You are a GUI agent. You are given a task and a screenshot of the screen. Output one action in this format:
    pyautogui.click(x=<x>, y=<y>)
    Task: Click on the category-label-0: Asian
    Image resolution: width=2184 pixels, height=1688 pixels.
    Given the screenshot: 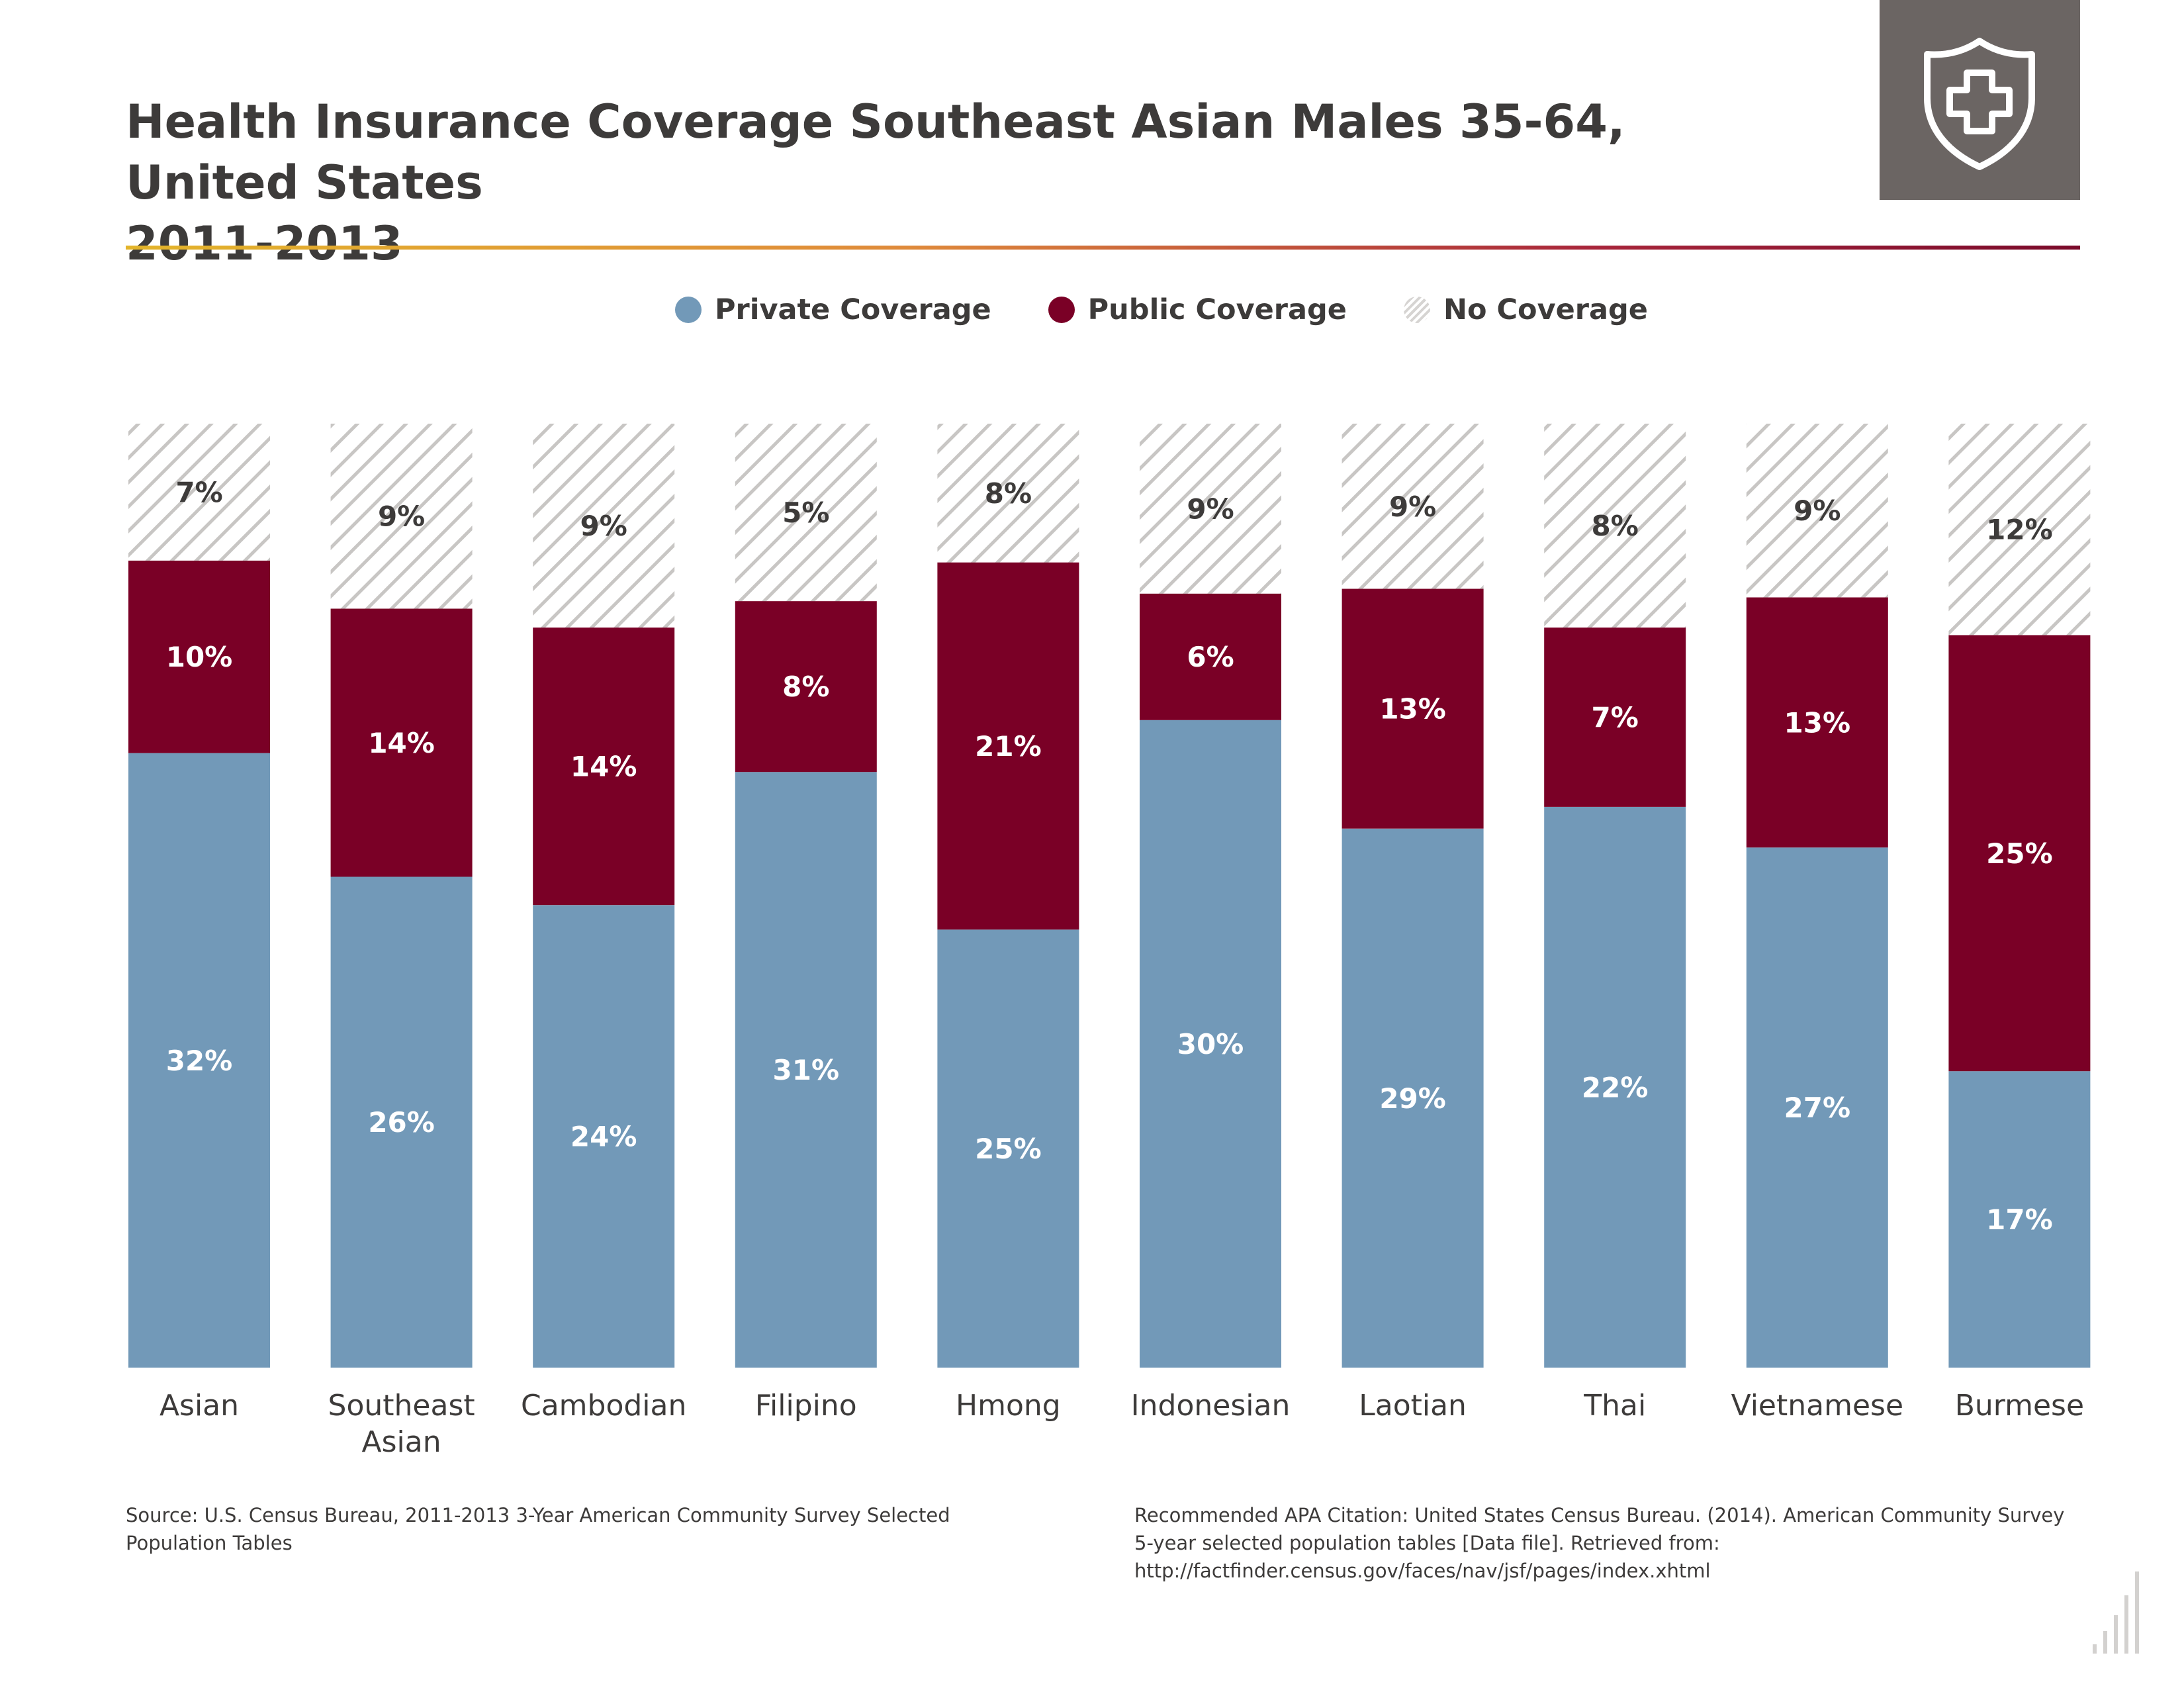 What is the action you would take?
    pyautogui.click(x=199, y=1406)
    